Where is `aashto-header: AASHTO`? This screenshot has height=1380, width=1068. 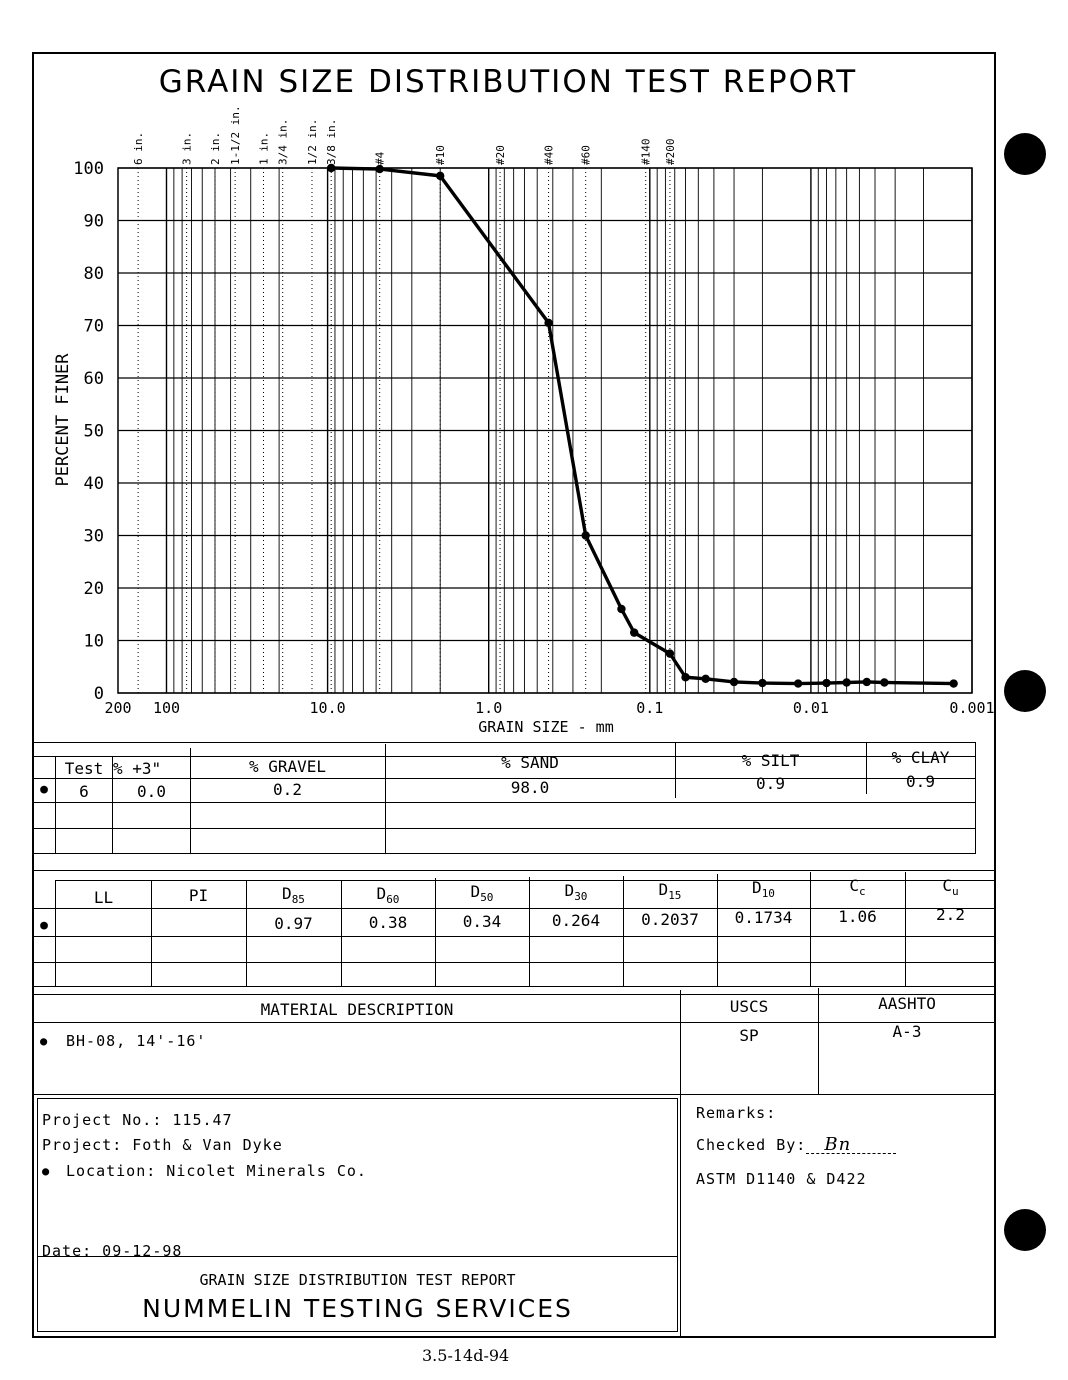 aashto-header: AASHTO is located at coordinates (907, 1003).